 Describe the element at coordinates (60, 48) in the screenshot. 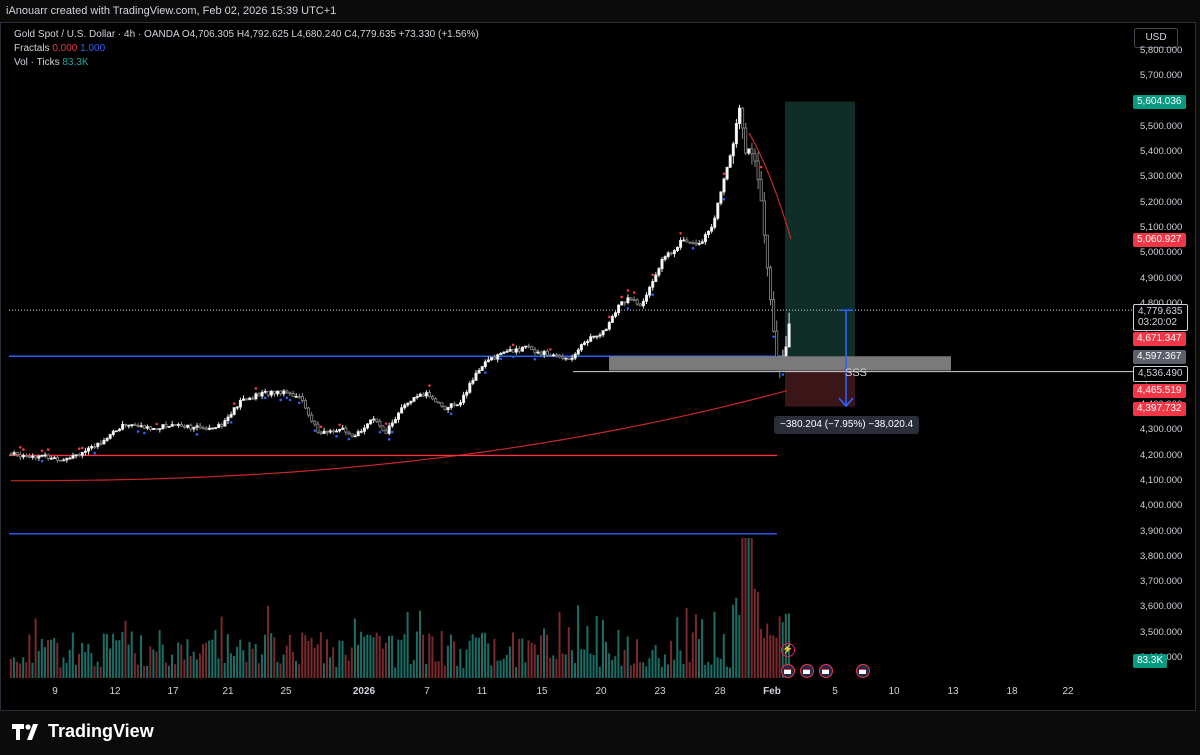

I see `fractals-legend: Fractals 0.000 1.000` at that location.